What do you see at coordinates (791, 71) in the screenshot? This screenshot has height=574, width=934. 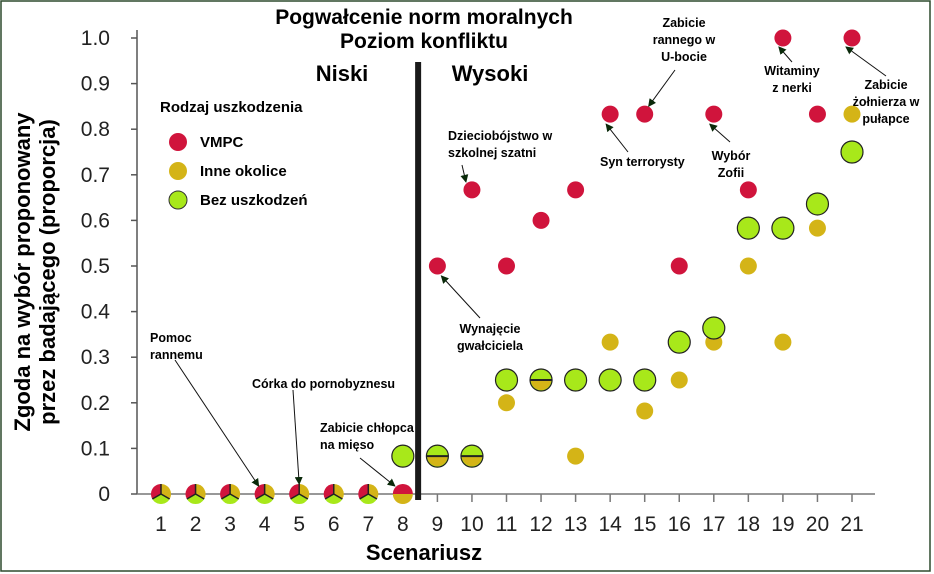 I see `annotation-label-line: Witaminy` at bounding box center [791, 71].